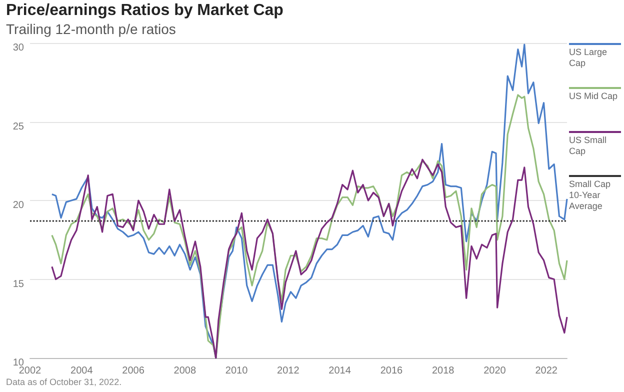 The height and width of the screenshot is (392, 624). Describe the element at coordinates (91, 29) in the screenshot. I see `chart-subtitle: Trailing 12-month p/e ratios` at that location.